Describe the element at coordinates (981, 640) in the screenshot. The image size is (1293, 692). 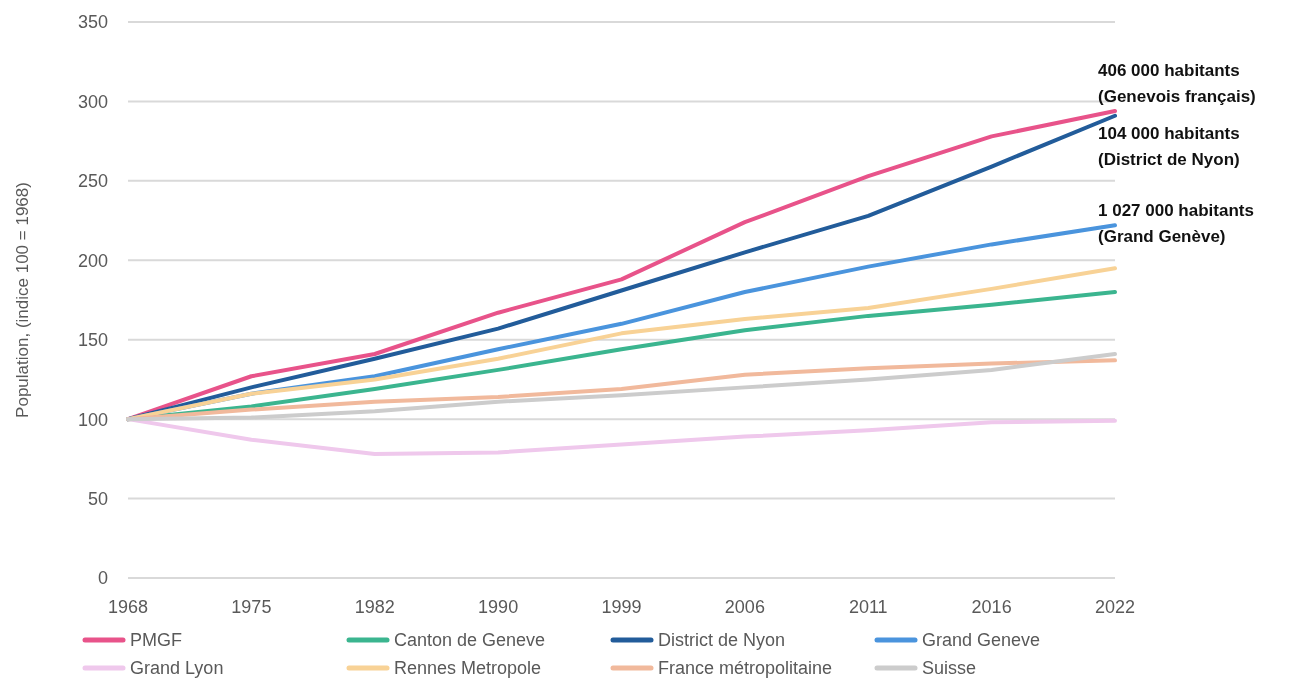
I see `legend-label: Grand Geneve` at that location.